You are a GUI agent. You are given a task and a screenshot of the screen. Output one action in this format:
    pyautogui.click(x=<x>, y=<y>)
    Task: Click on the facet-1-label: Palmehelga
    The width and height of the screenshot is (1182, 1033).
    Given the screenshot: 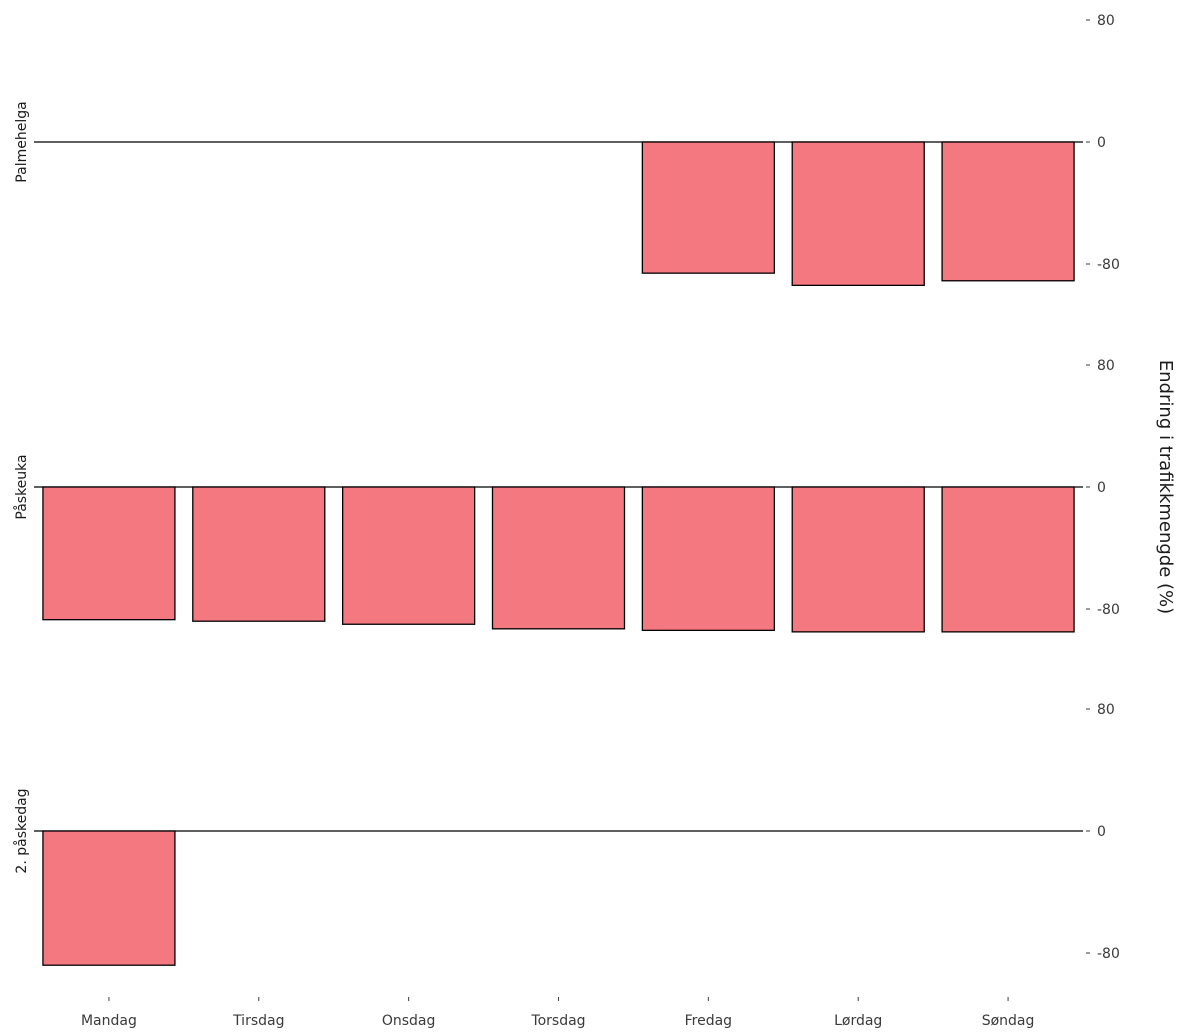 What is the action you would take?
    pyautogui.click(x=22, y=141)
    